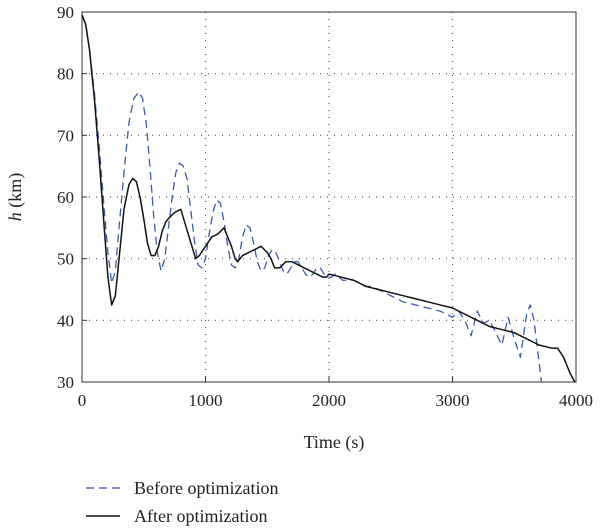 The height and width of the screenshot is (531, 600). Describe the element at coordinates (15, 193) in the screenshot. I see `y-axis-label-unit: (km)` at that location.